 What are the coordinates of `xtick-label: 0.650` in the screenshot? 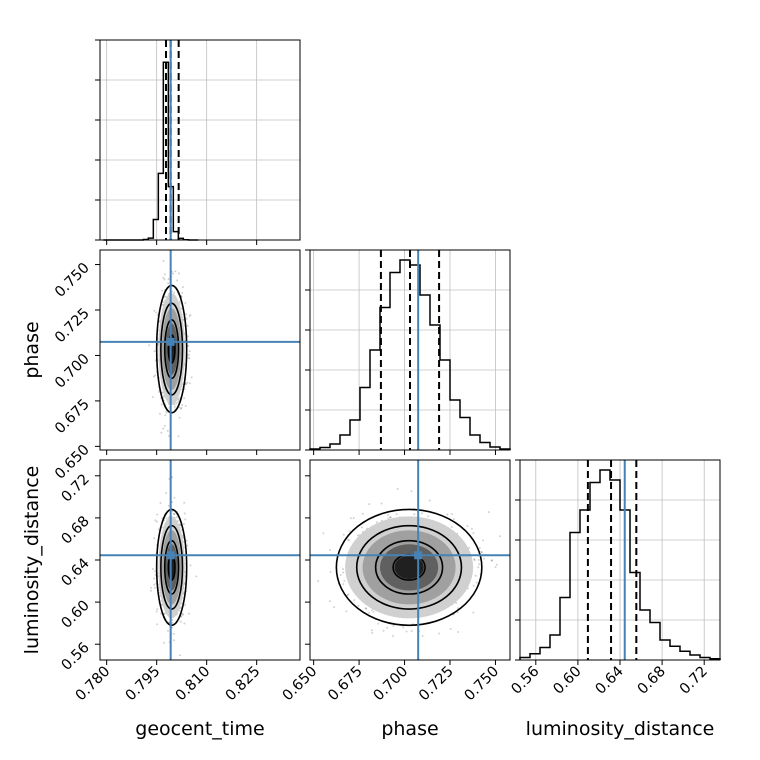 It's located at (300, 684).